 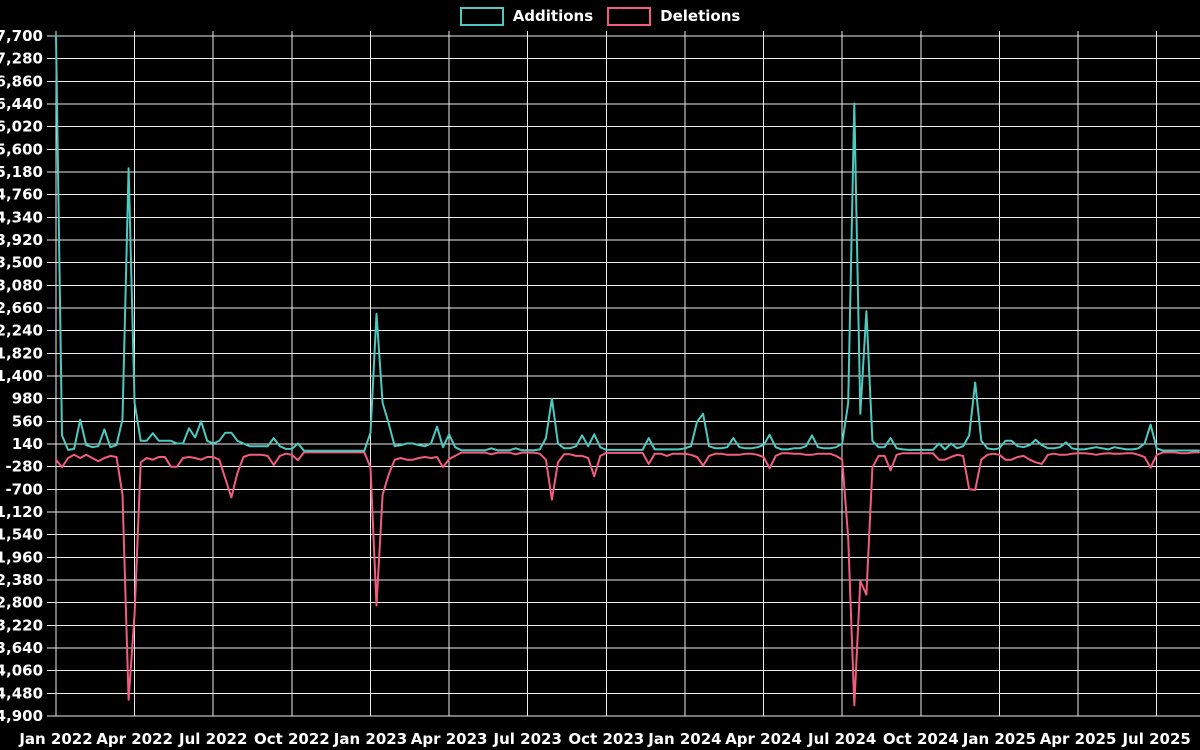 What do you see at coordinates (21, 353) in the screenshot?
I see `svg-text: 1,820` at bounding box center [21, 353].